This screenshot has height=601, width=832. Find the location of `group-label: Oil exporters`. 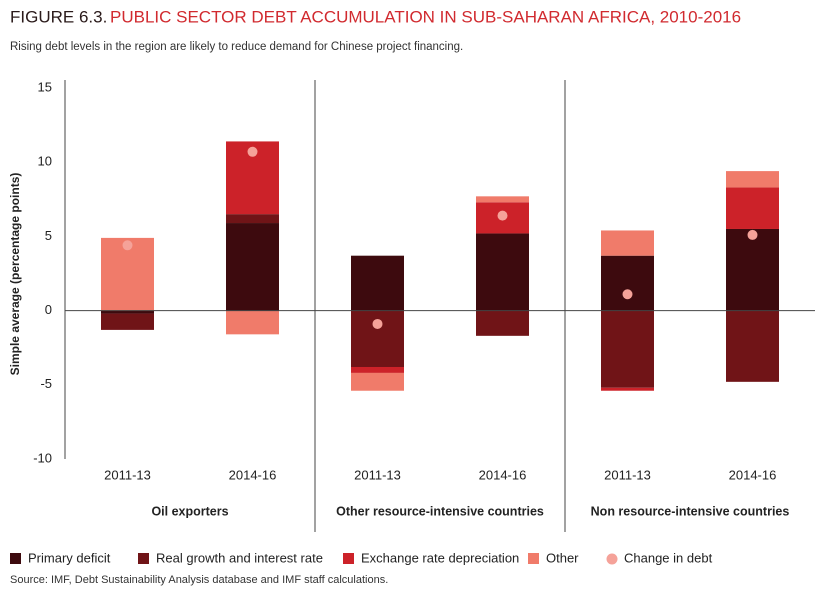

group-label: Oil exporters is located at coordinates (189, 511).